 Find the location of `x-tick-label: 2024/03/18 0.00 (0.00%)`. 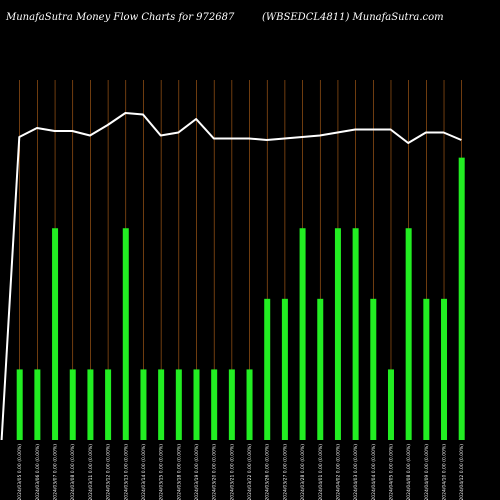

x-tick-label: 2024/03/18 0.00 (0.00%) is located at coordinates (179, 472).